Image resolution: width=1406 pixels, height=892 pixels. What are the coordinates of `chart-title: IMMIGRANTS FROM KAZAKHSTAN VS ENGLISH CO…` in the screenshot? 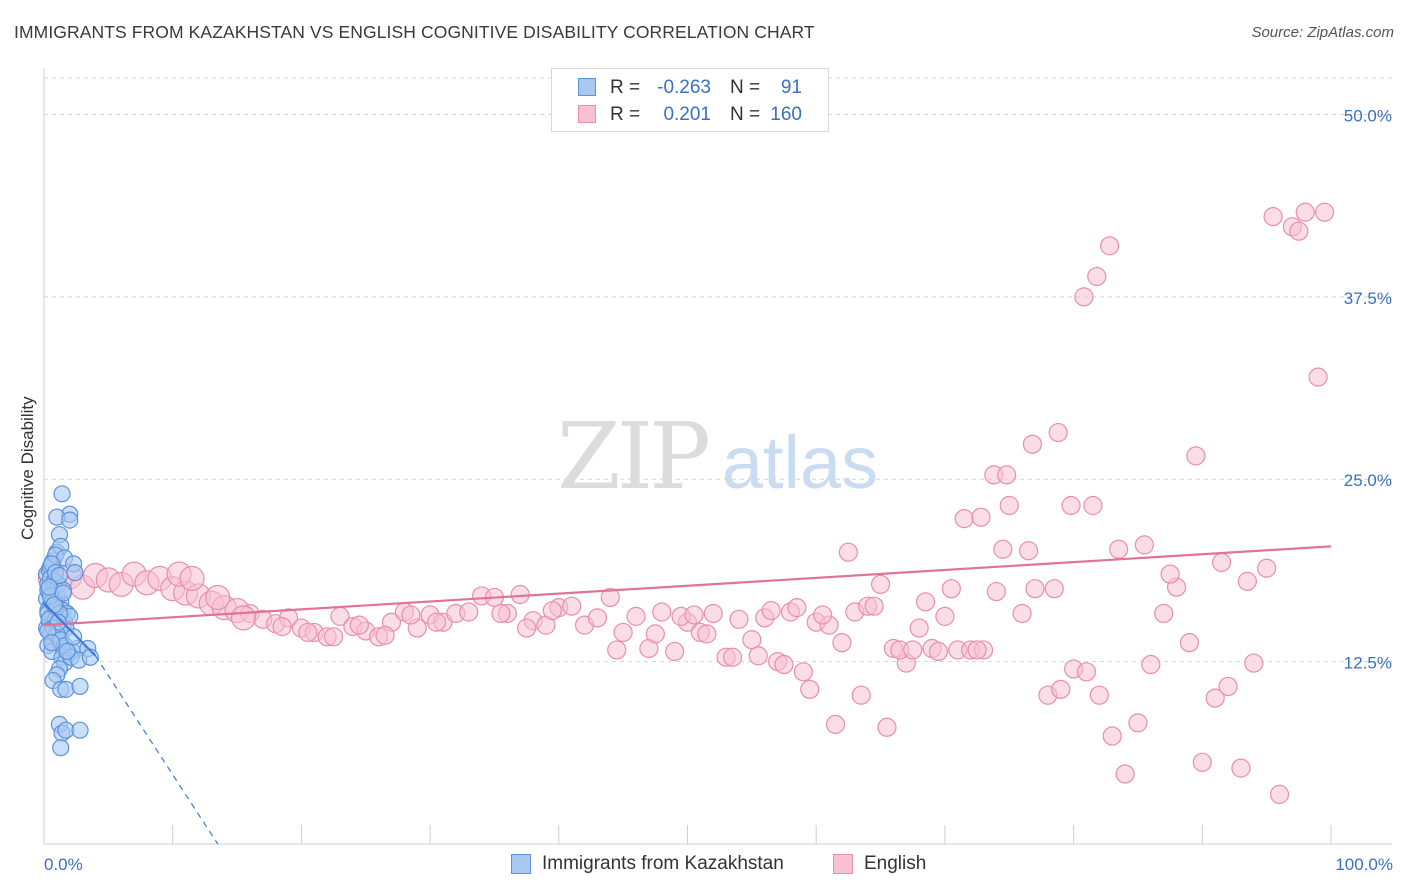 It's located at (414, 32).